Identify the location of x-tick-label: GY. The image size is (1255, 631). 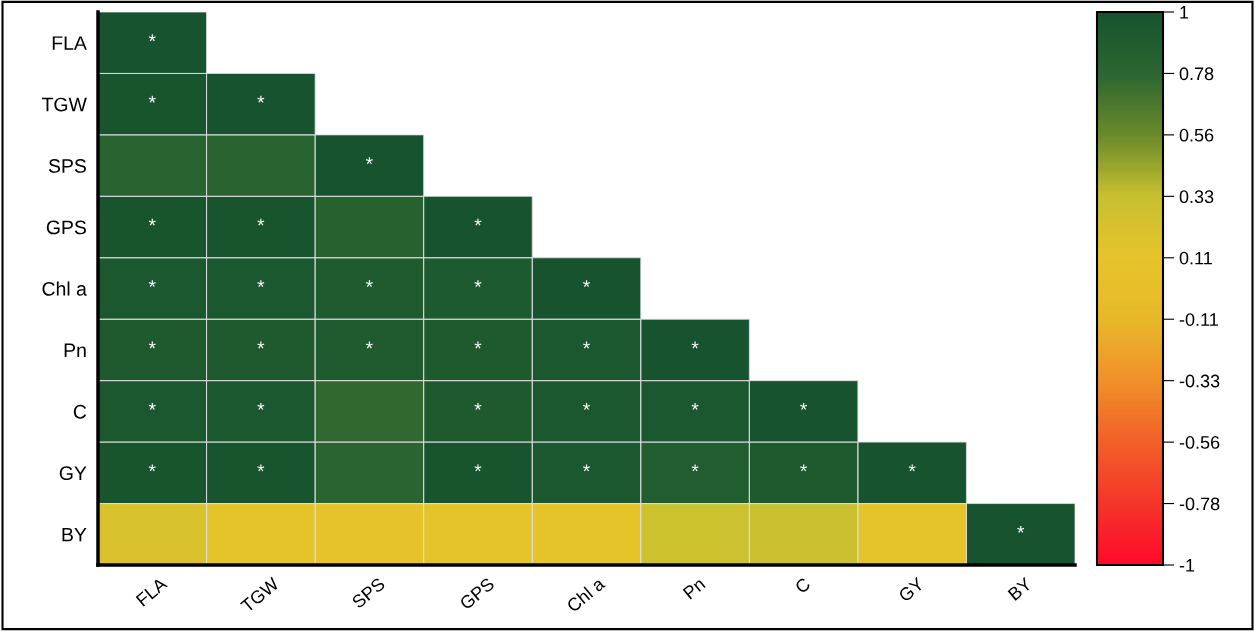
(911, 589).